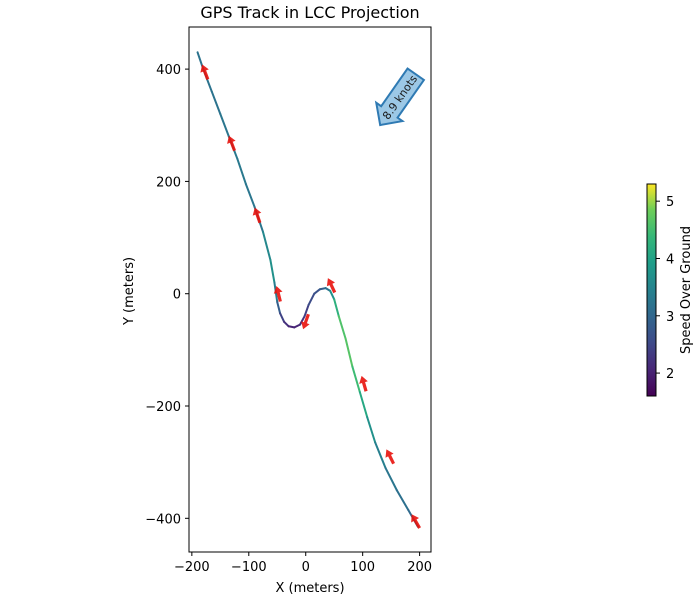 This screenshot has height=600, width=700. What do you see at coordinates (686, 290) in the screenshot?
I see `colorbar-label: Speed Over Ground` at bounding box center [686, 290].